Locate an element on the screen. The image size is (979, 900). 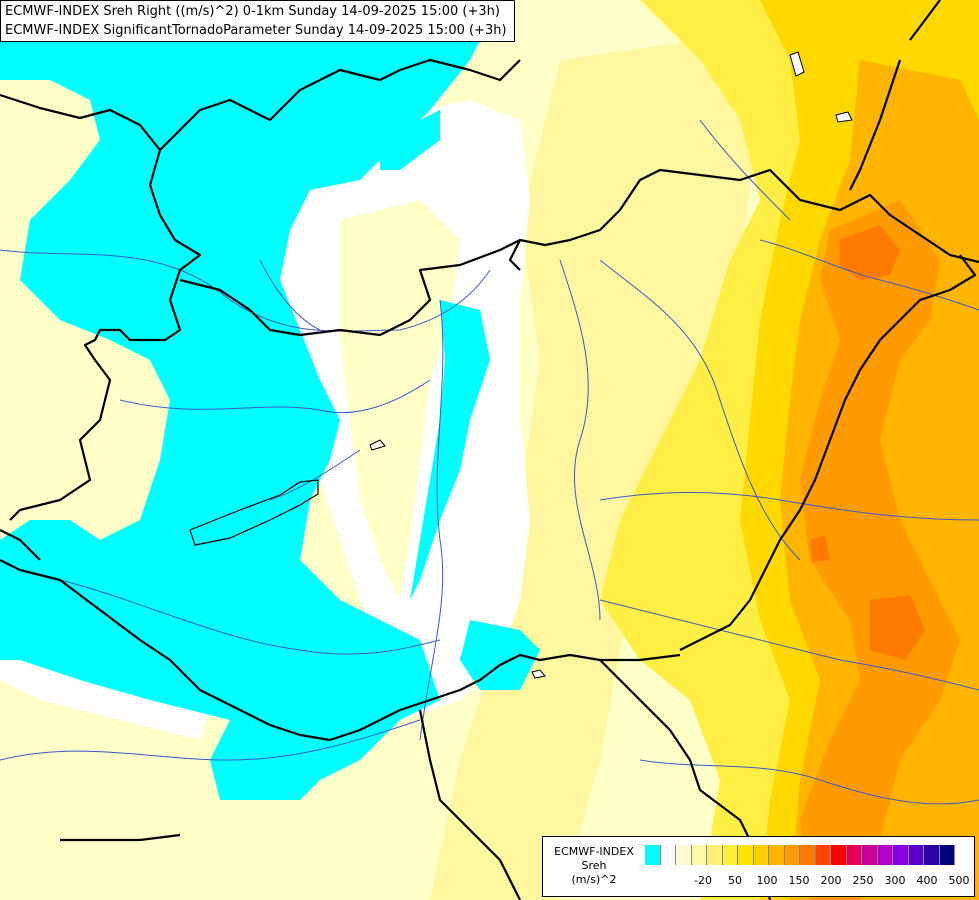
legend-ticks: -2050100150200250300400500700 is located at coordinates (806, 881).